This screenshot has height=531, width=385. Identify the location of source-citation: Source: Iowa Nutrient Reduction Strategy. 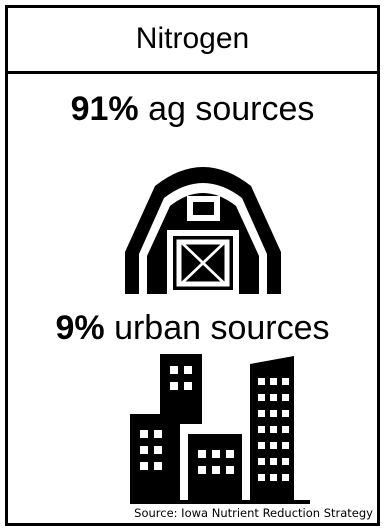
(253, 513).